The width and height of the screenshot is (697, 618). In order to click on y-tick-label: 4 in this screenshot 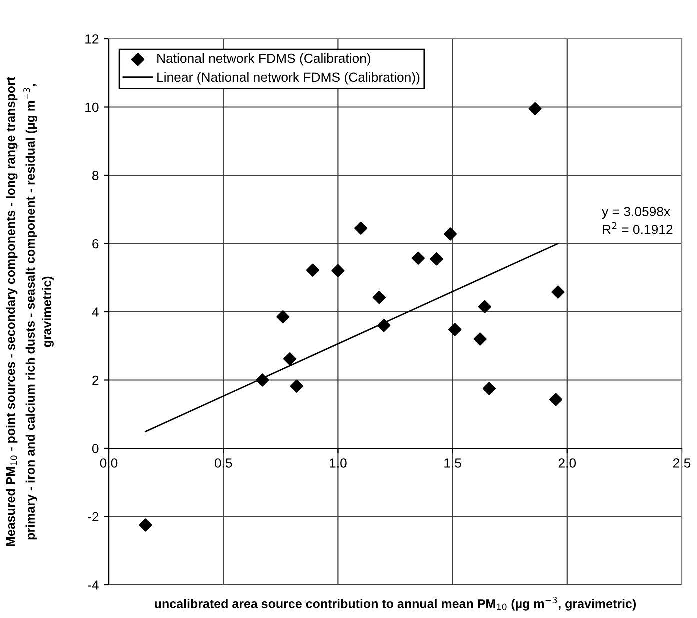, I will do `click(95, 312)`.